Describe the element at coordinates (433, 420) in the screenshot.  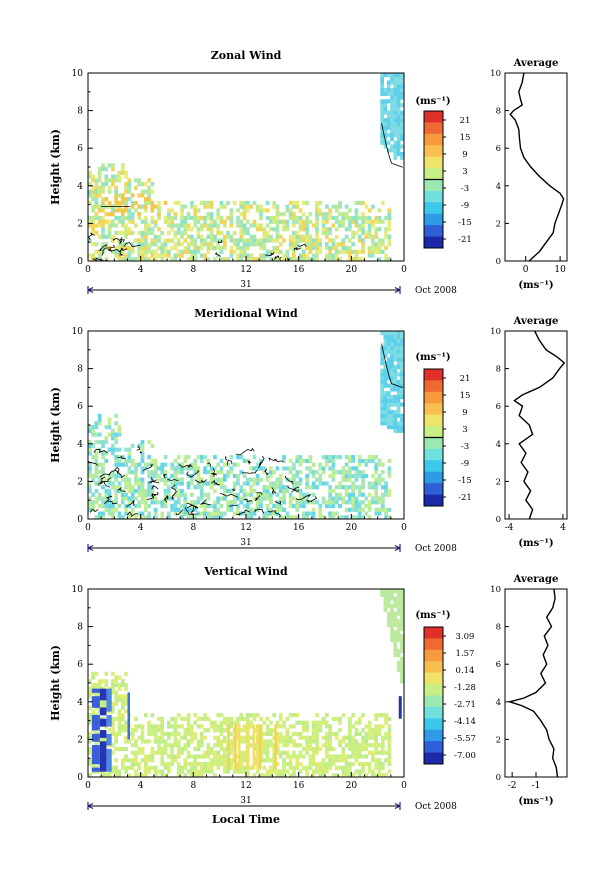
I see `colorbar-swatch` at that location.